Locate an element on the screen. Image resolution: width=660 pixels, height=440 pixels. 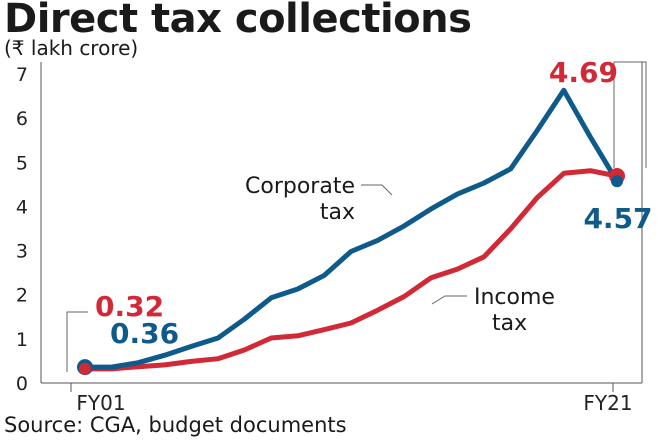
point-income-start is located at coordinates (85, 368).